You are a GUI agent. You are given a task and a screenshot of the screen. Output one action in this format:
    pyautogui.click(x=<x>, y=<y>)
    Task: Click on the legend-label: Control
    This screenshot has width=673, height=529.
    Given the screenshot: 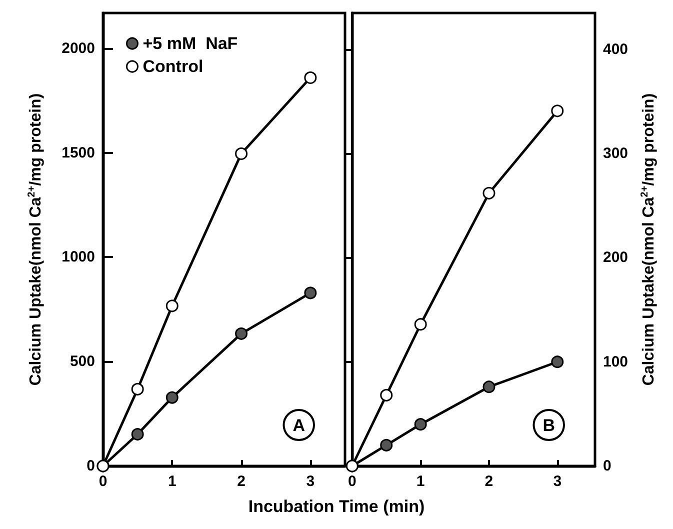 What is the action you would take?
    pyautogui.click(x=173, y=66)
    